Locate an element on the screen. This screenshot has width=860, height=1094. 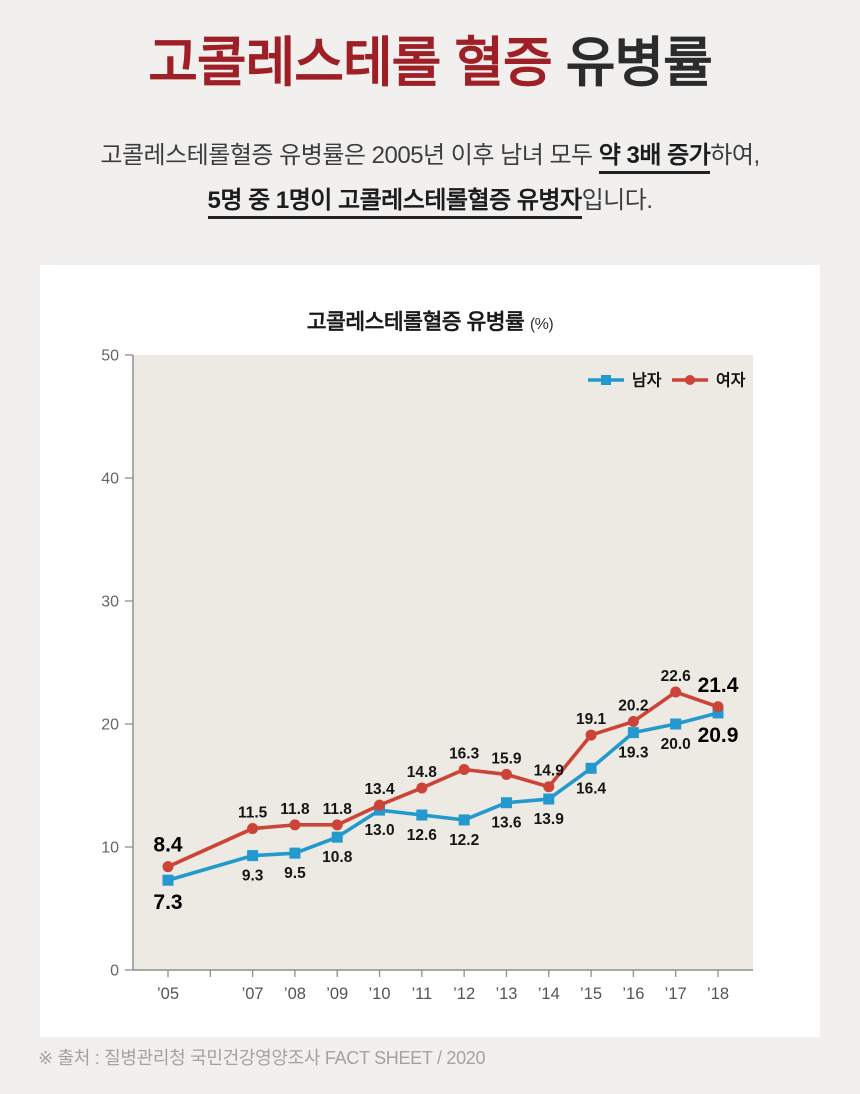
x-tick-label: ’07 is located at coordinates (253, 994).